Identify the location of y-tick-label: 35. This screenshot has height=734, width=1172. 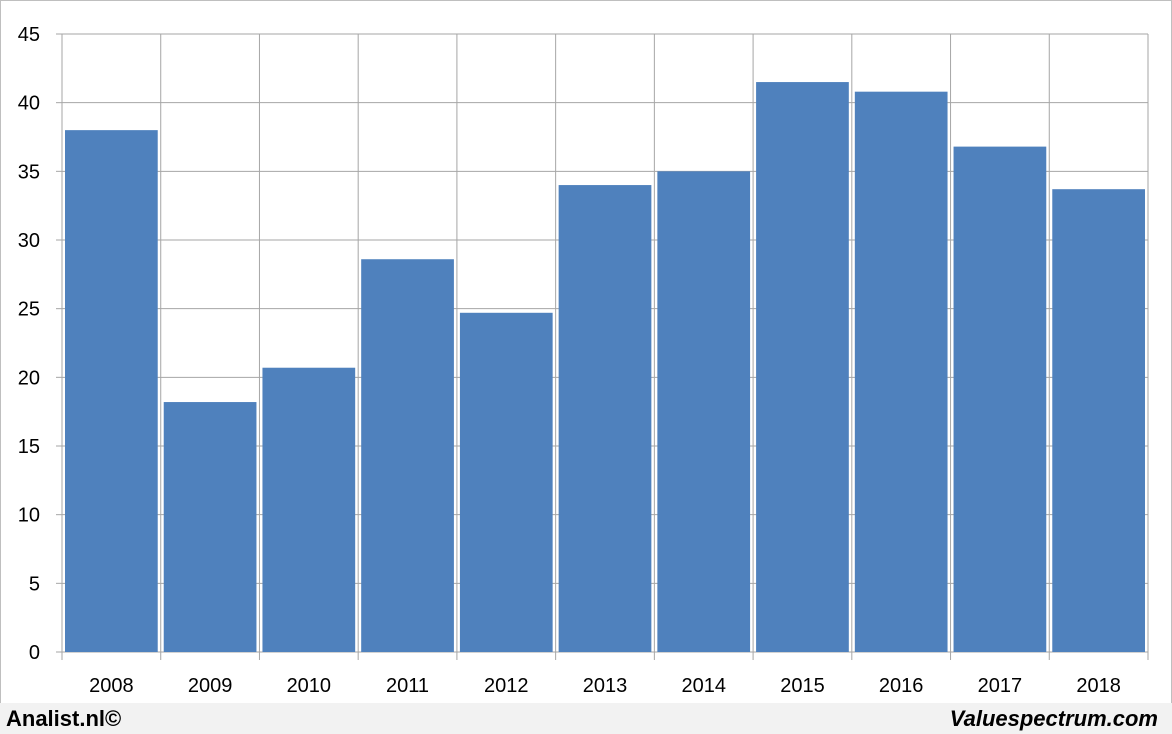
(29, 172).